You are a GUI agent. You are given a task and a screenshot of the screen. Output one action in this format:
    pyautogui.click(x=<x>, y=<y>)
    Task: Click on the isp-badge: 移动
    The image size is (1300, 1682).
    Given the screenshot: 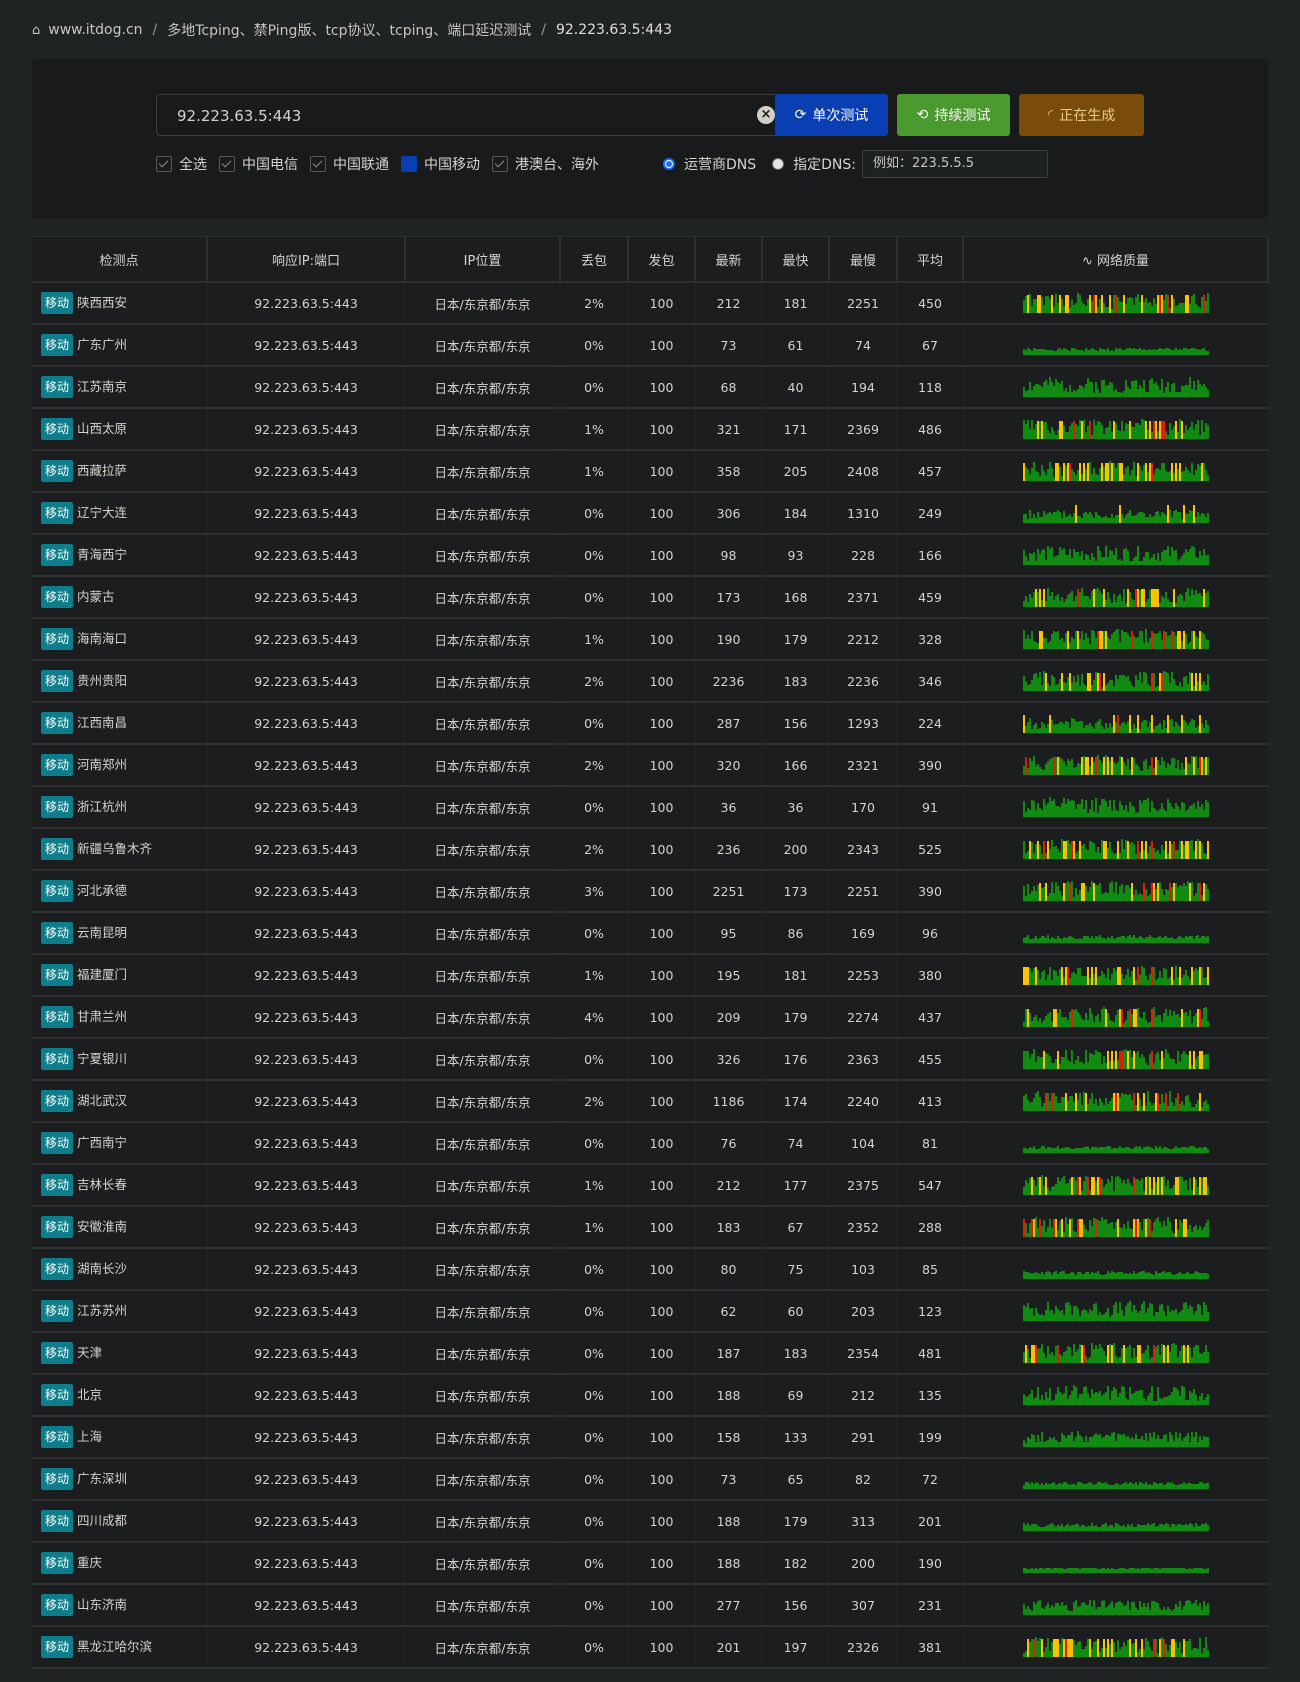 What is the action you would take?
    pyautogui.click(x=57, y=639)
    